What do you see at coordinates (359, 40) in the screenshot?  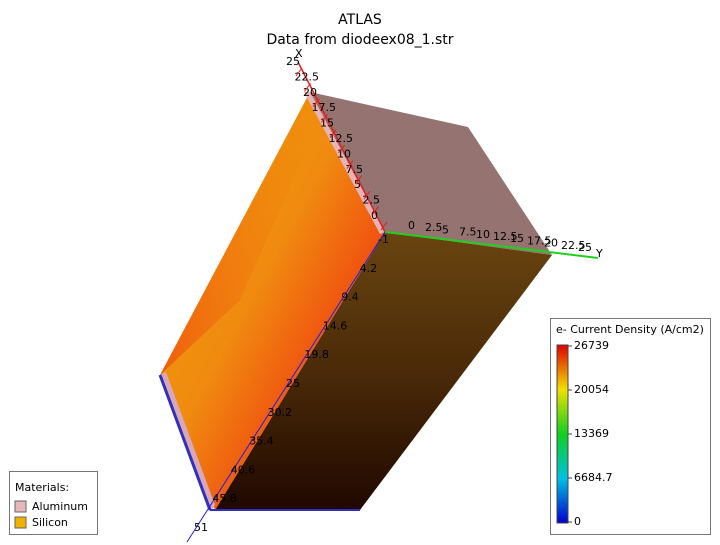 I see `subtitle: Data from diodeex08_1.str` at bounding box center [359, 40].